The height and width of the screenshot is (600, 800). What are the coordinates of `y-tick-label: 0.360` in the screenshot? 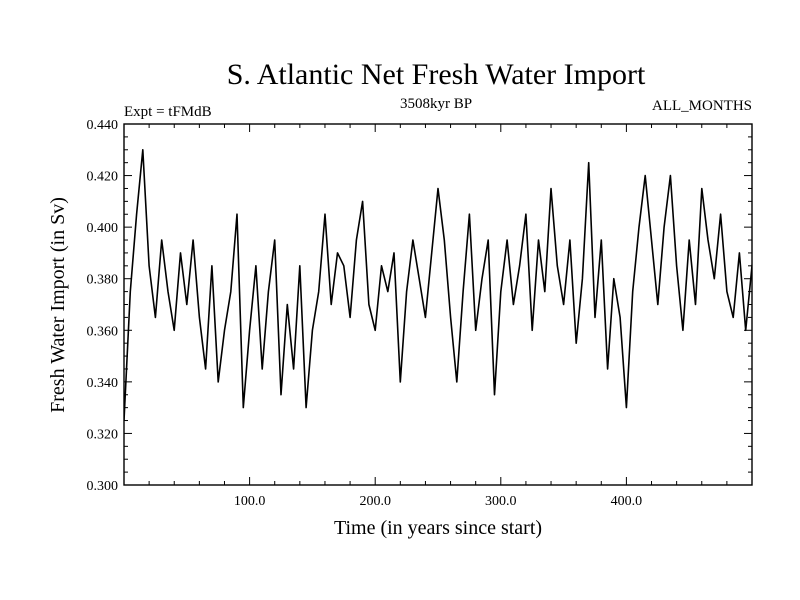 It's located at (103, 331).